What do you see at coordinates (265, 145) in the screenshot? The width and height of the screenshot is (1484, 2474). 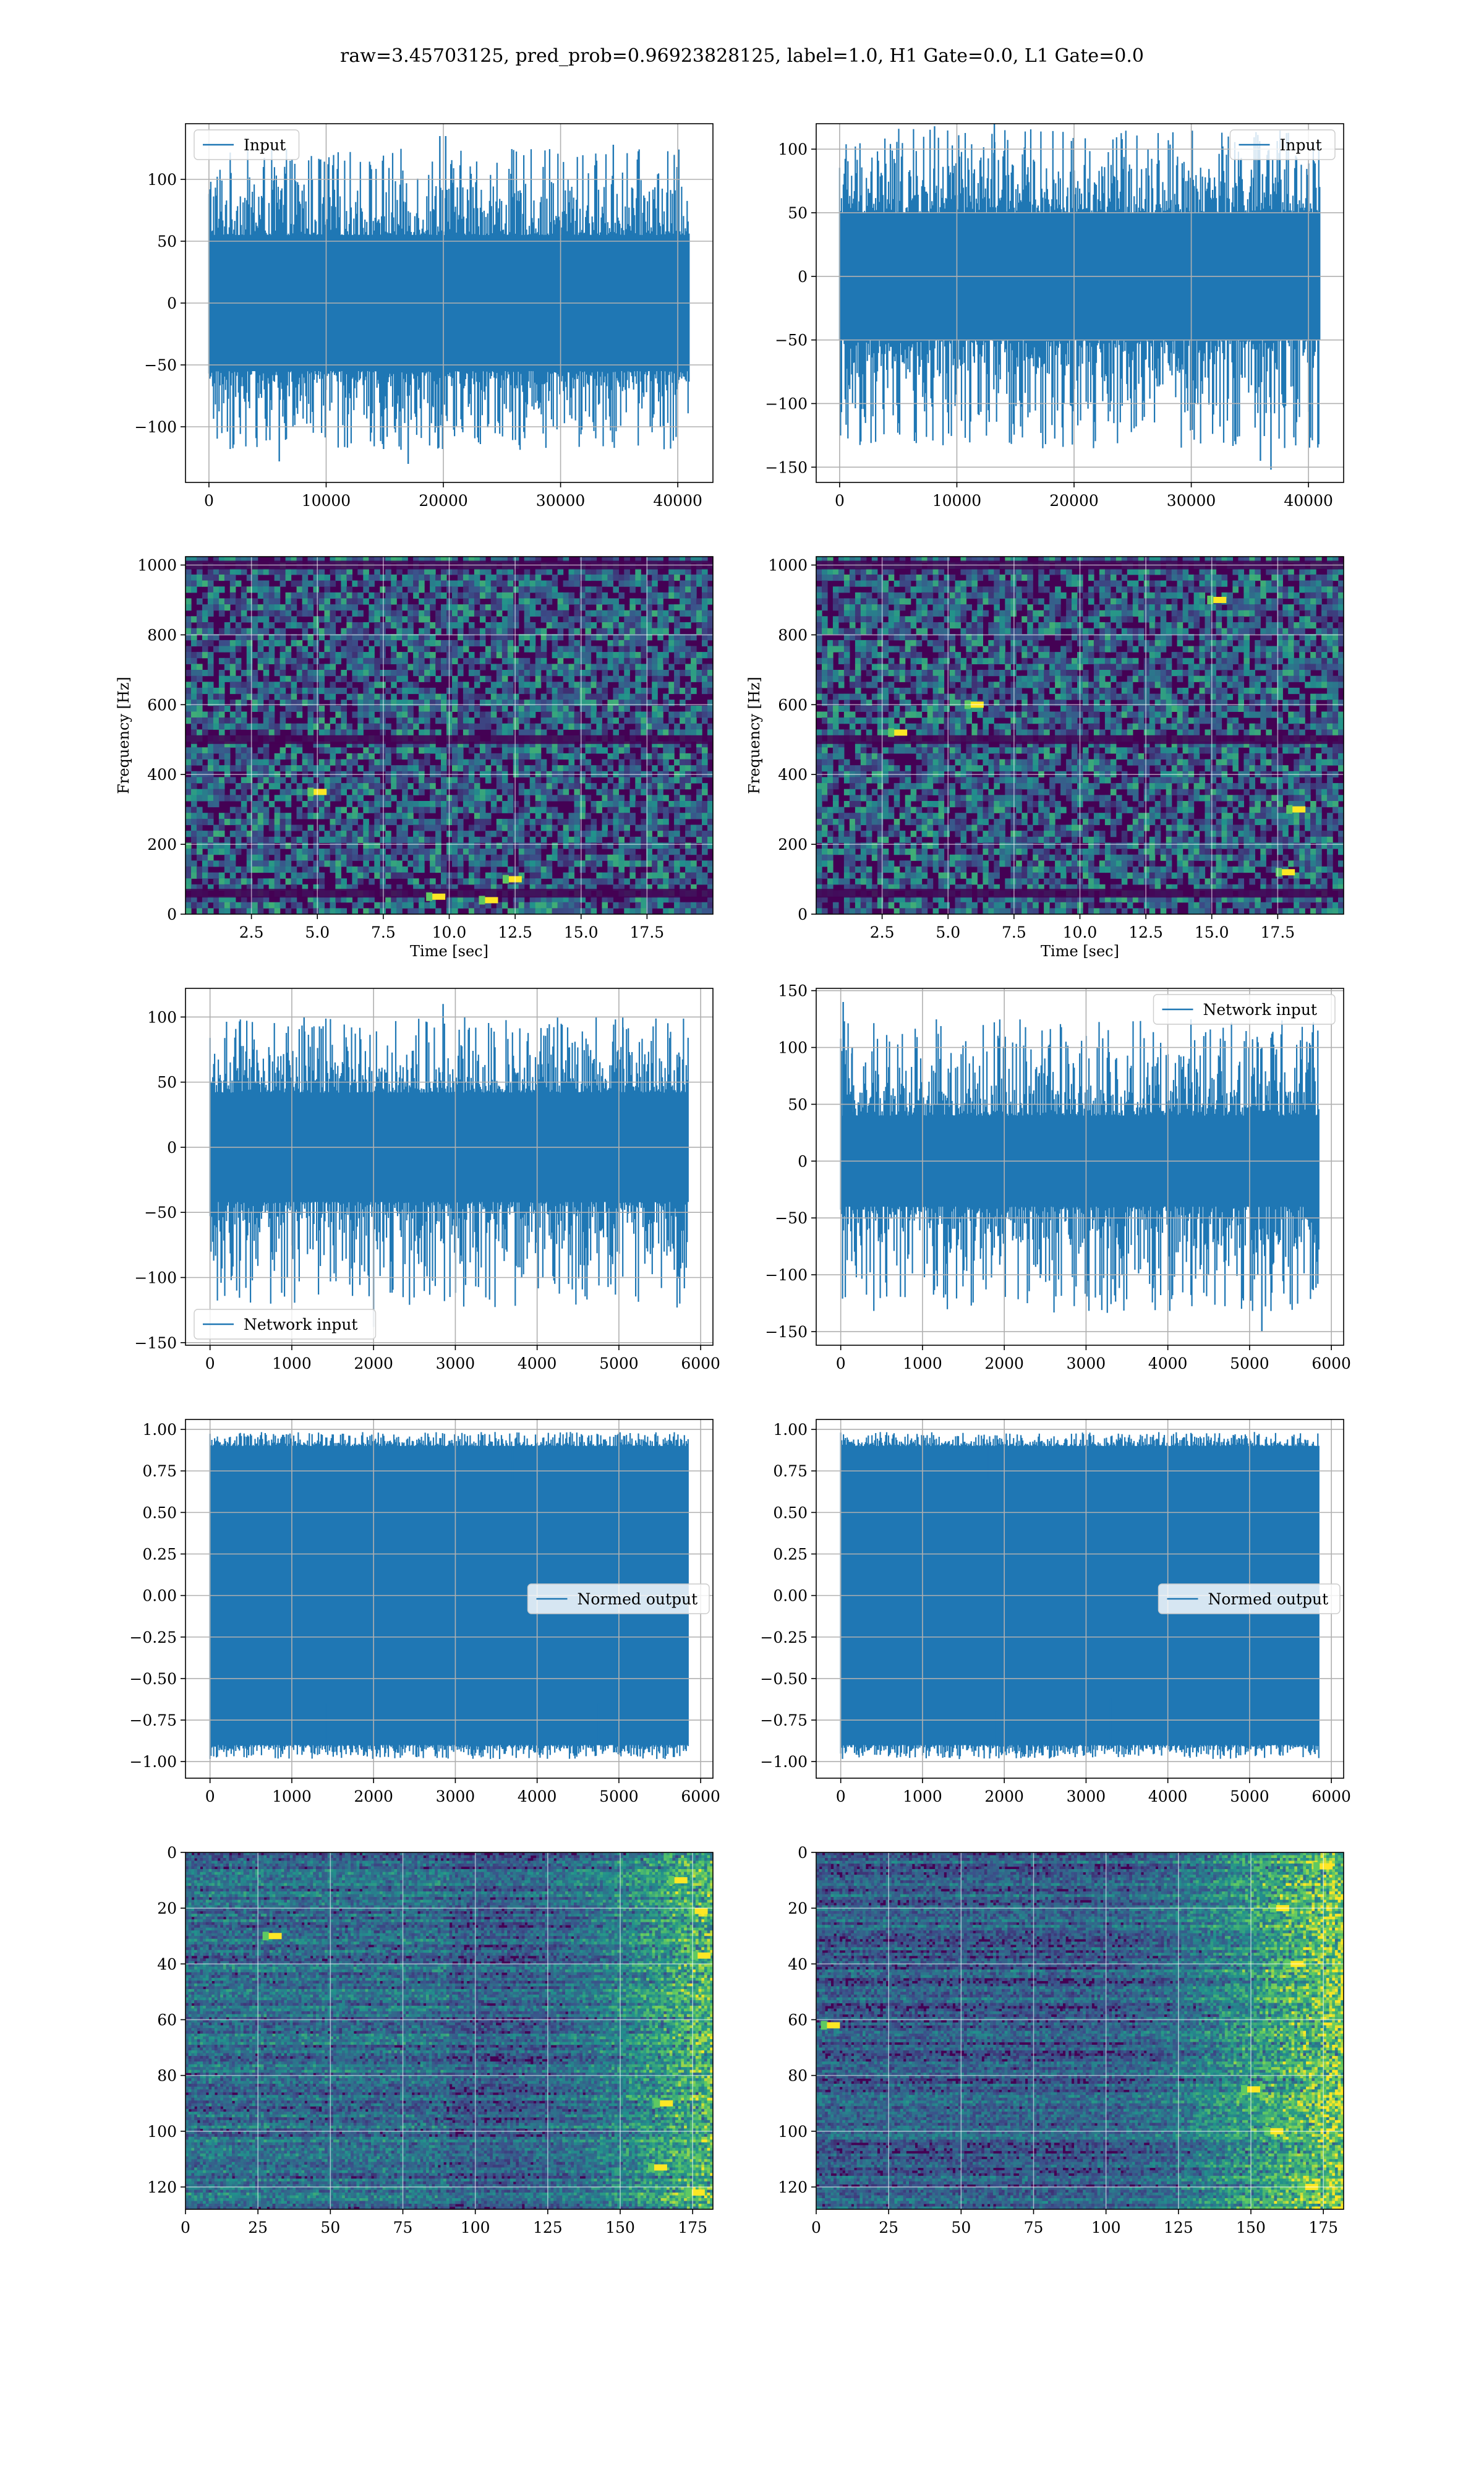 I see `legend-label: Input` at bounding box center [265, 145].